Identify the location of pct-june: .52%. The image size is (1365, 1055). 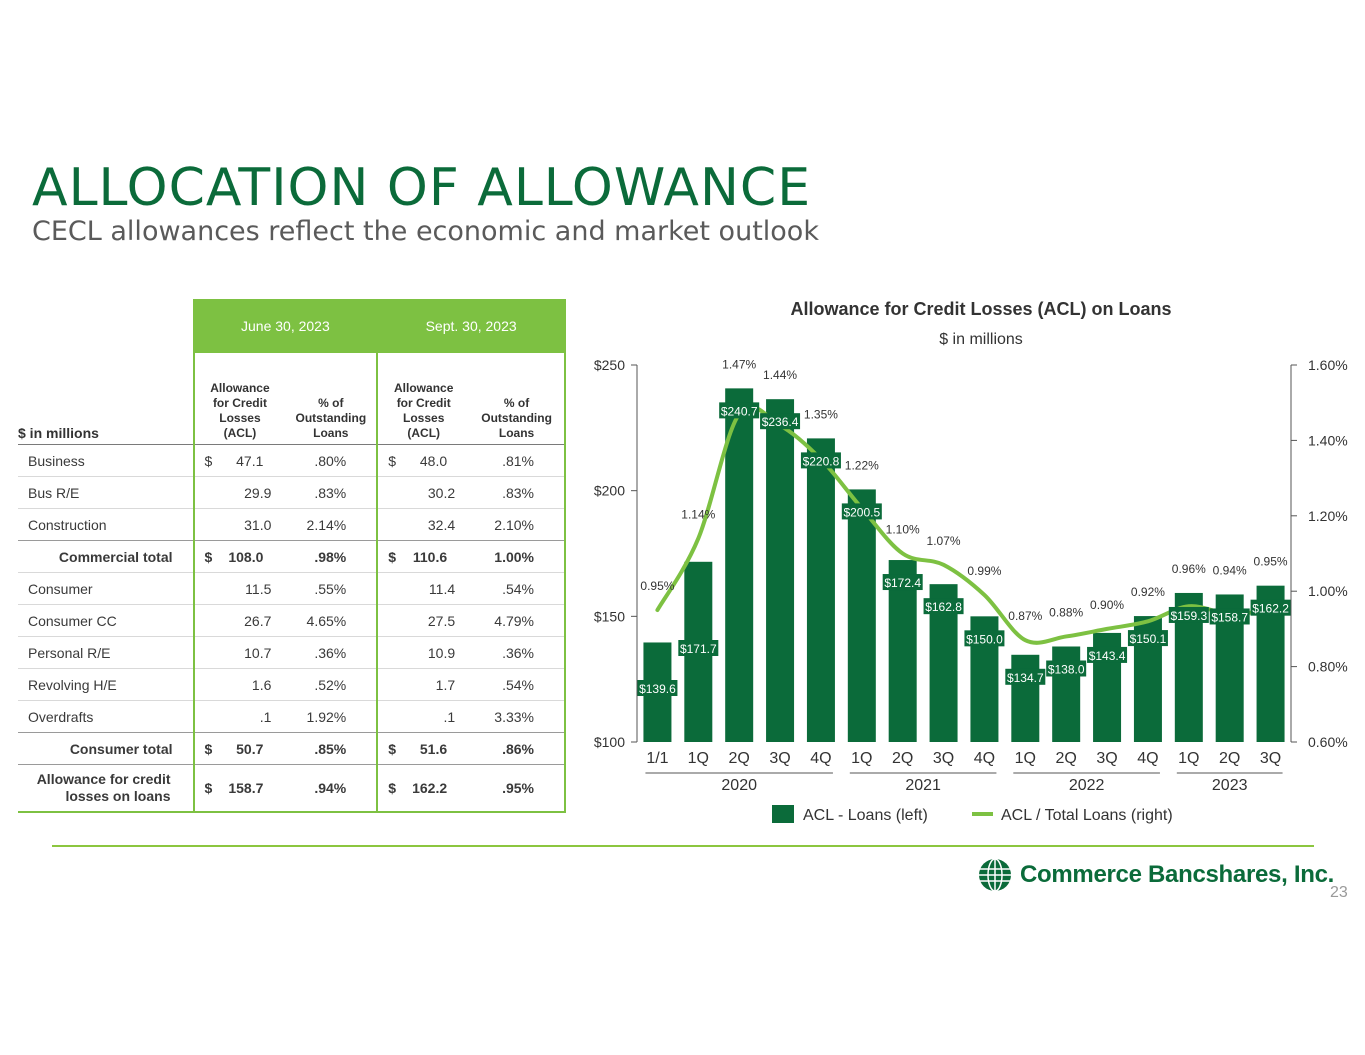
(331, 684).